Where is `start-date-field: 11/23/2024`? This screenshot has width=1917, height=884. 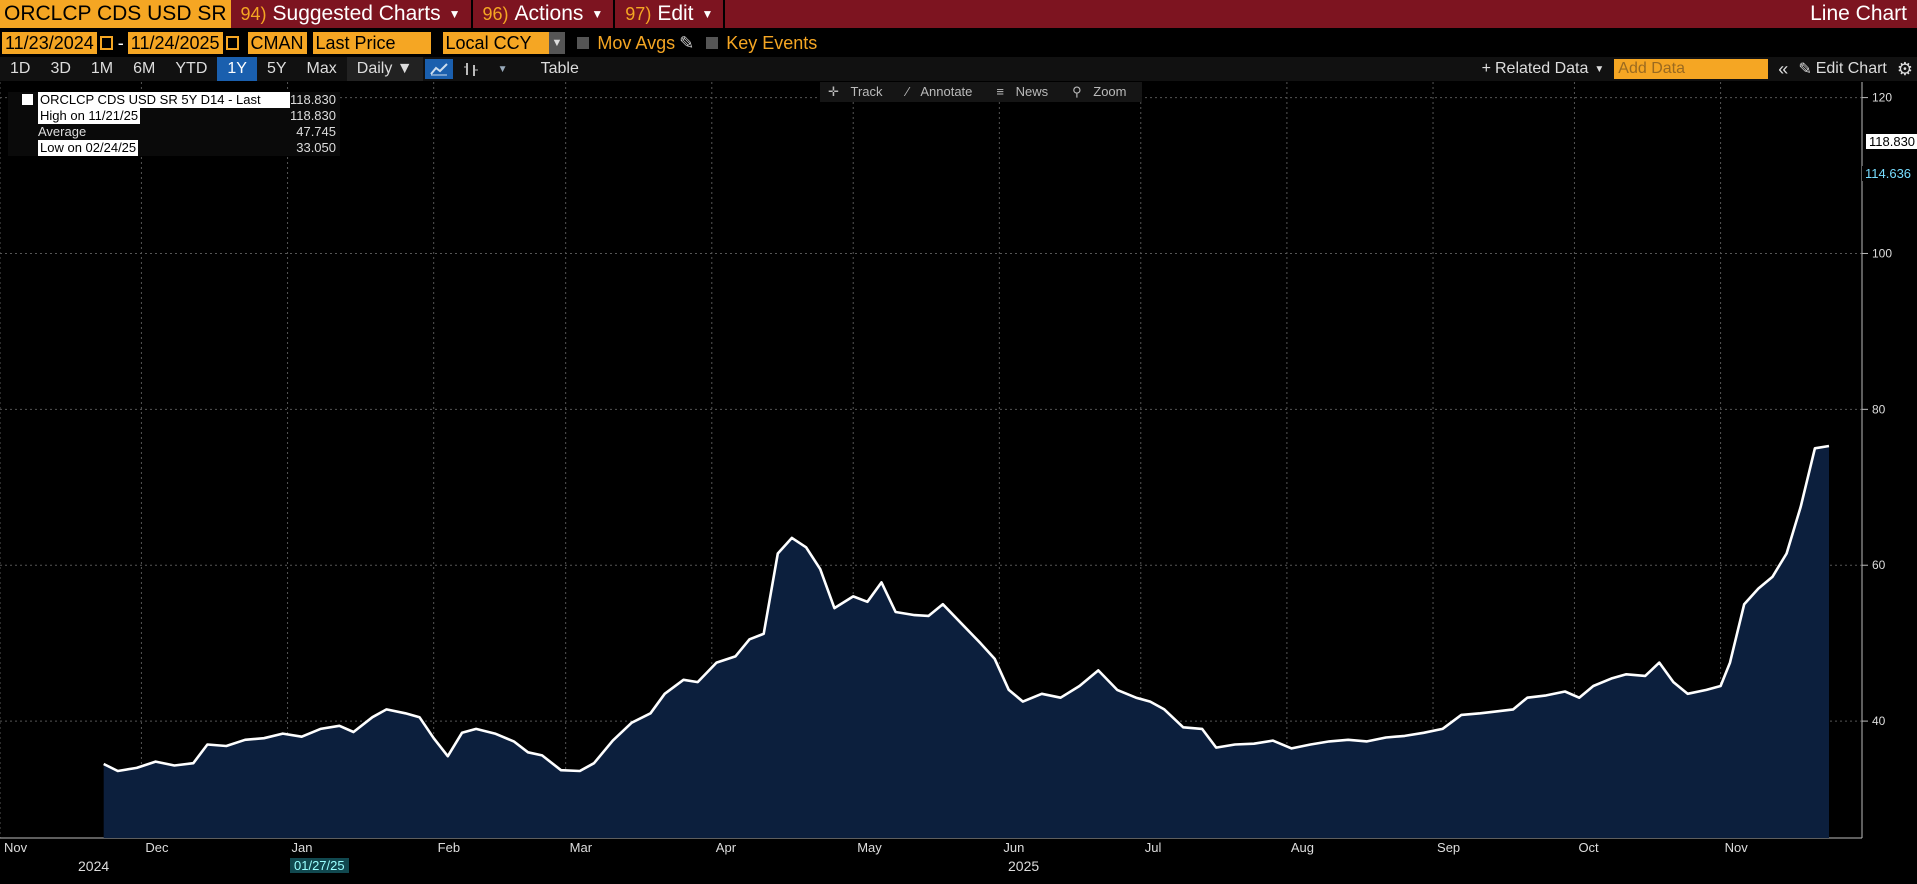 start-date-field: 11/23/2024 is located at coordinates (49, 43).